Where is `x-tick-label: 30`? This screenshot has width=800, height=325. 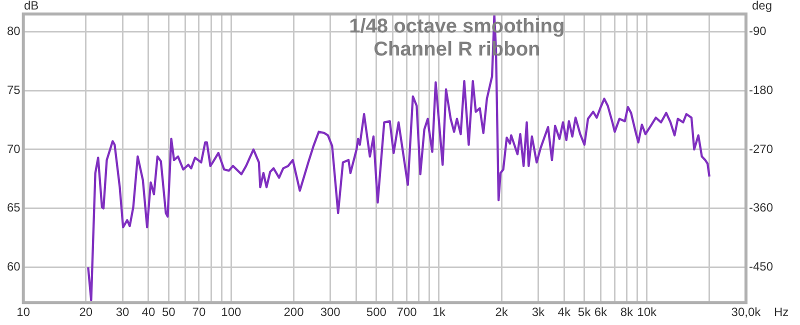 x-tick-label: 30 is located at coordinates (123, 312).